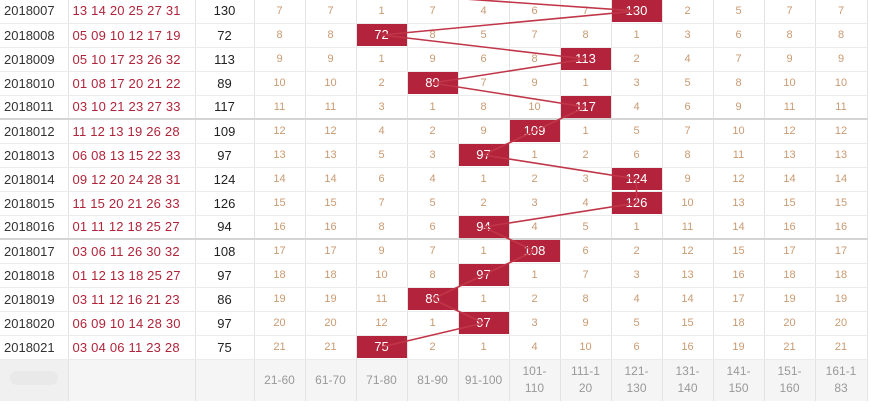 The height and width of the screenshot is (408, 871). I want to click on range-cell: 20, so click(841, 323).